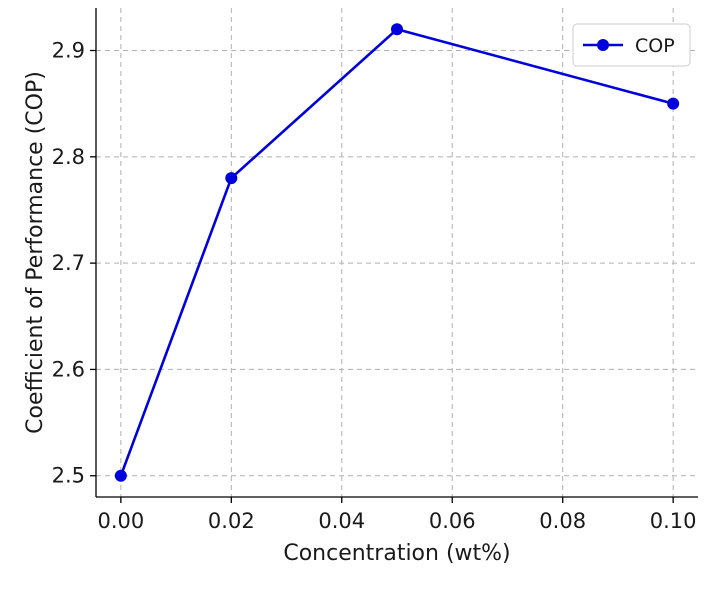  What do you see at coordinates (68, 157) in the screenshot?
I see `y-tick-label-3: 2.8` at bounding box center [68, 157].